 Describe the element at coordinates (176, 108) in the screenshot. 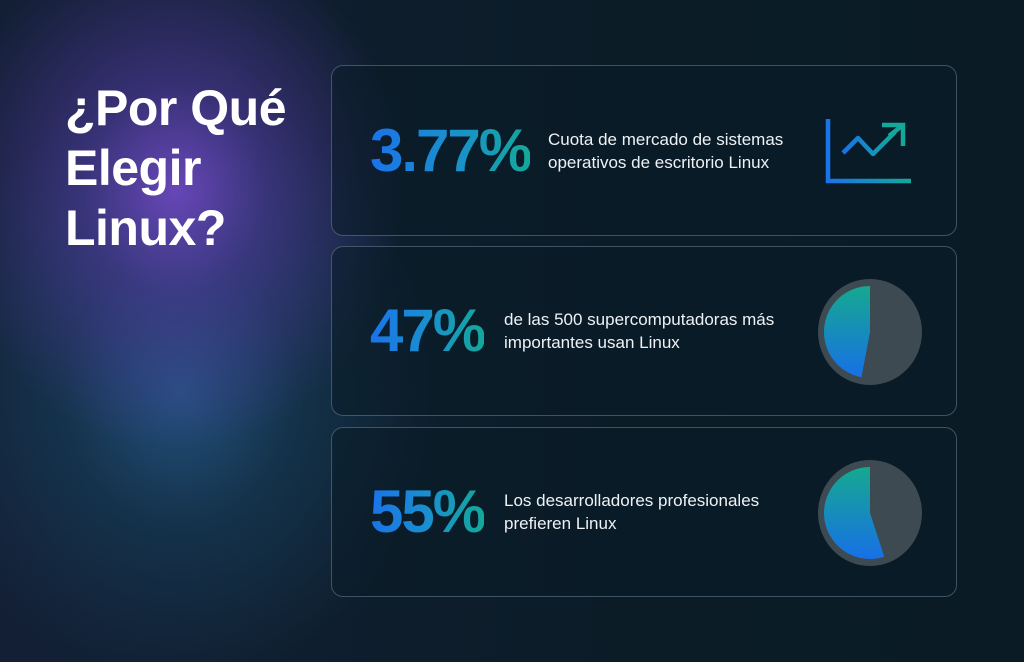

I see `title-line-1: ¿Por Qué` at that location.